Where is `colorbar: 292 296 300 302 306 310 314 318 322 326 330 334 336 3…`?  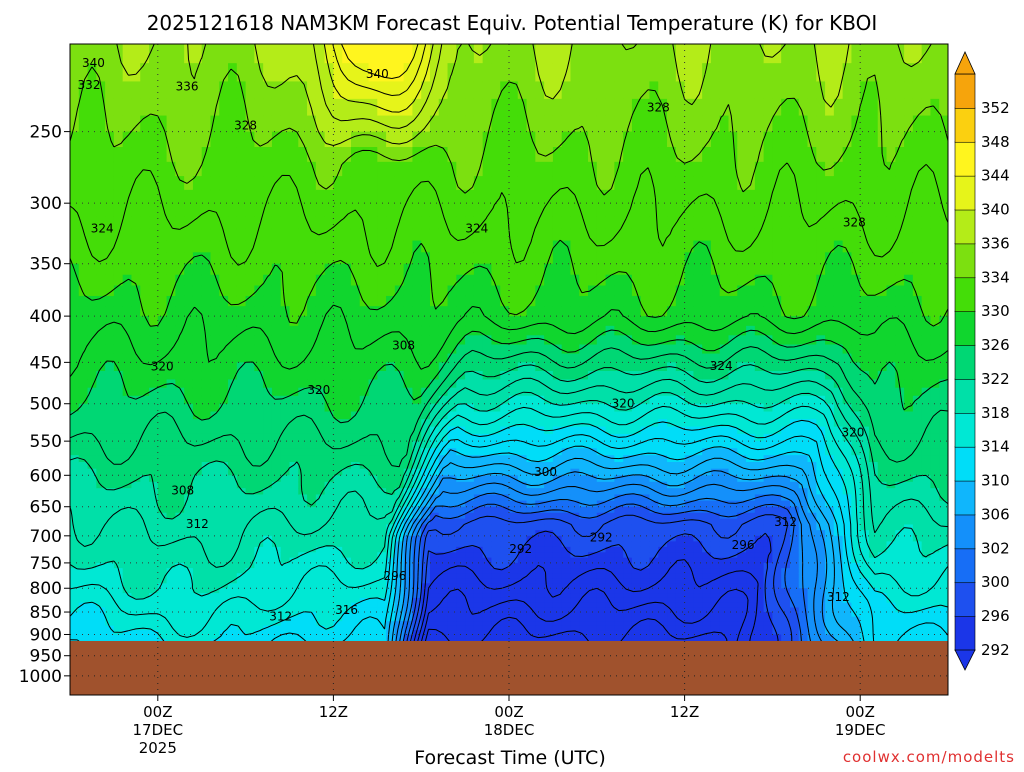 colorbar: 292 296 300 302 306 310 314 318 322 326 330 334 336 3… is located at coordinates (982, 361).